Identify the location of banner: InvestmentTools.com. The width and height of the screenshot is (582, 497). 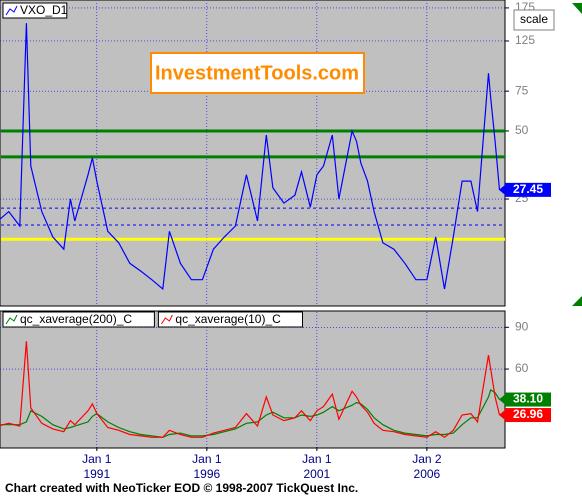
(257, 73).